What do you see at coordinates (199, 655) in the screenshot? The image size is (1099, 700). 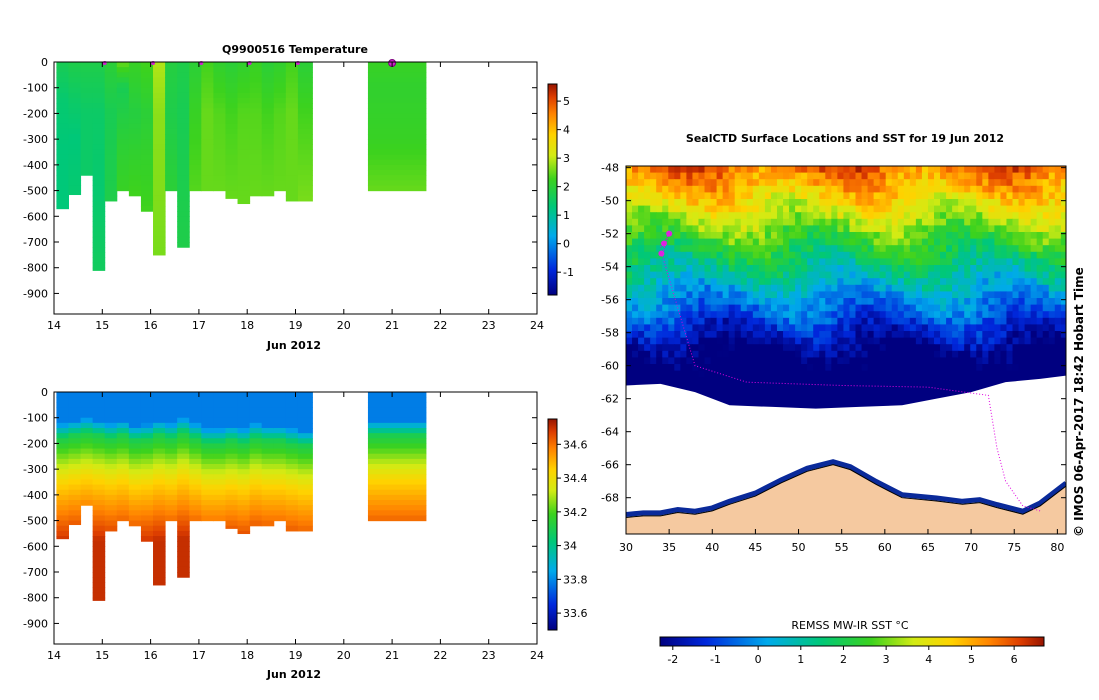 I see `x-tick-label: 17` at bounding box center [199, 655].